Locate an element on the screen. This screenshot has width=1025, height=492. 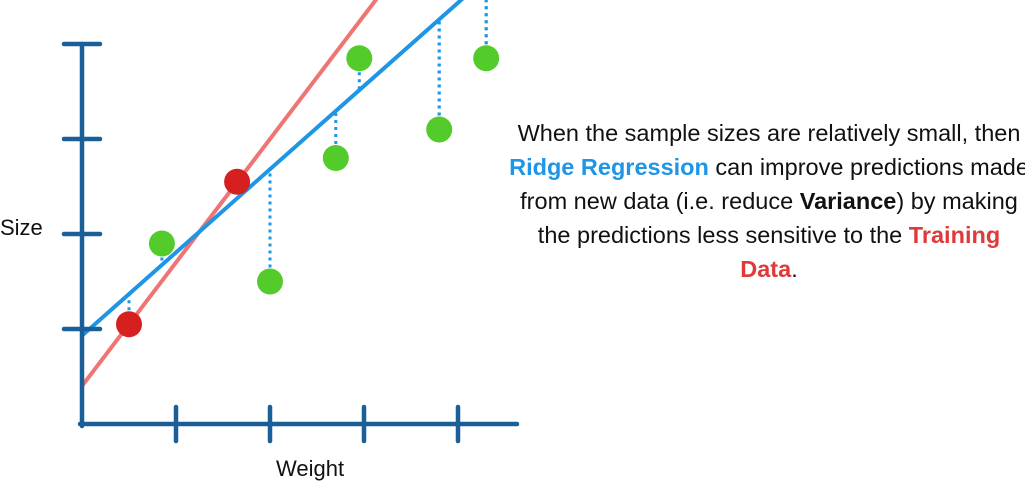
y-axis-label: Size is located at coordinates (21, 227).